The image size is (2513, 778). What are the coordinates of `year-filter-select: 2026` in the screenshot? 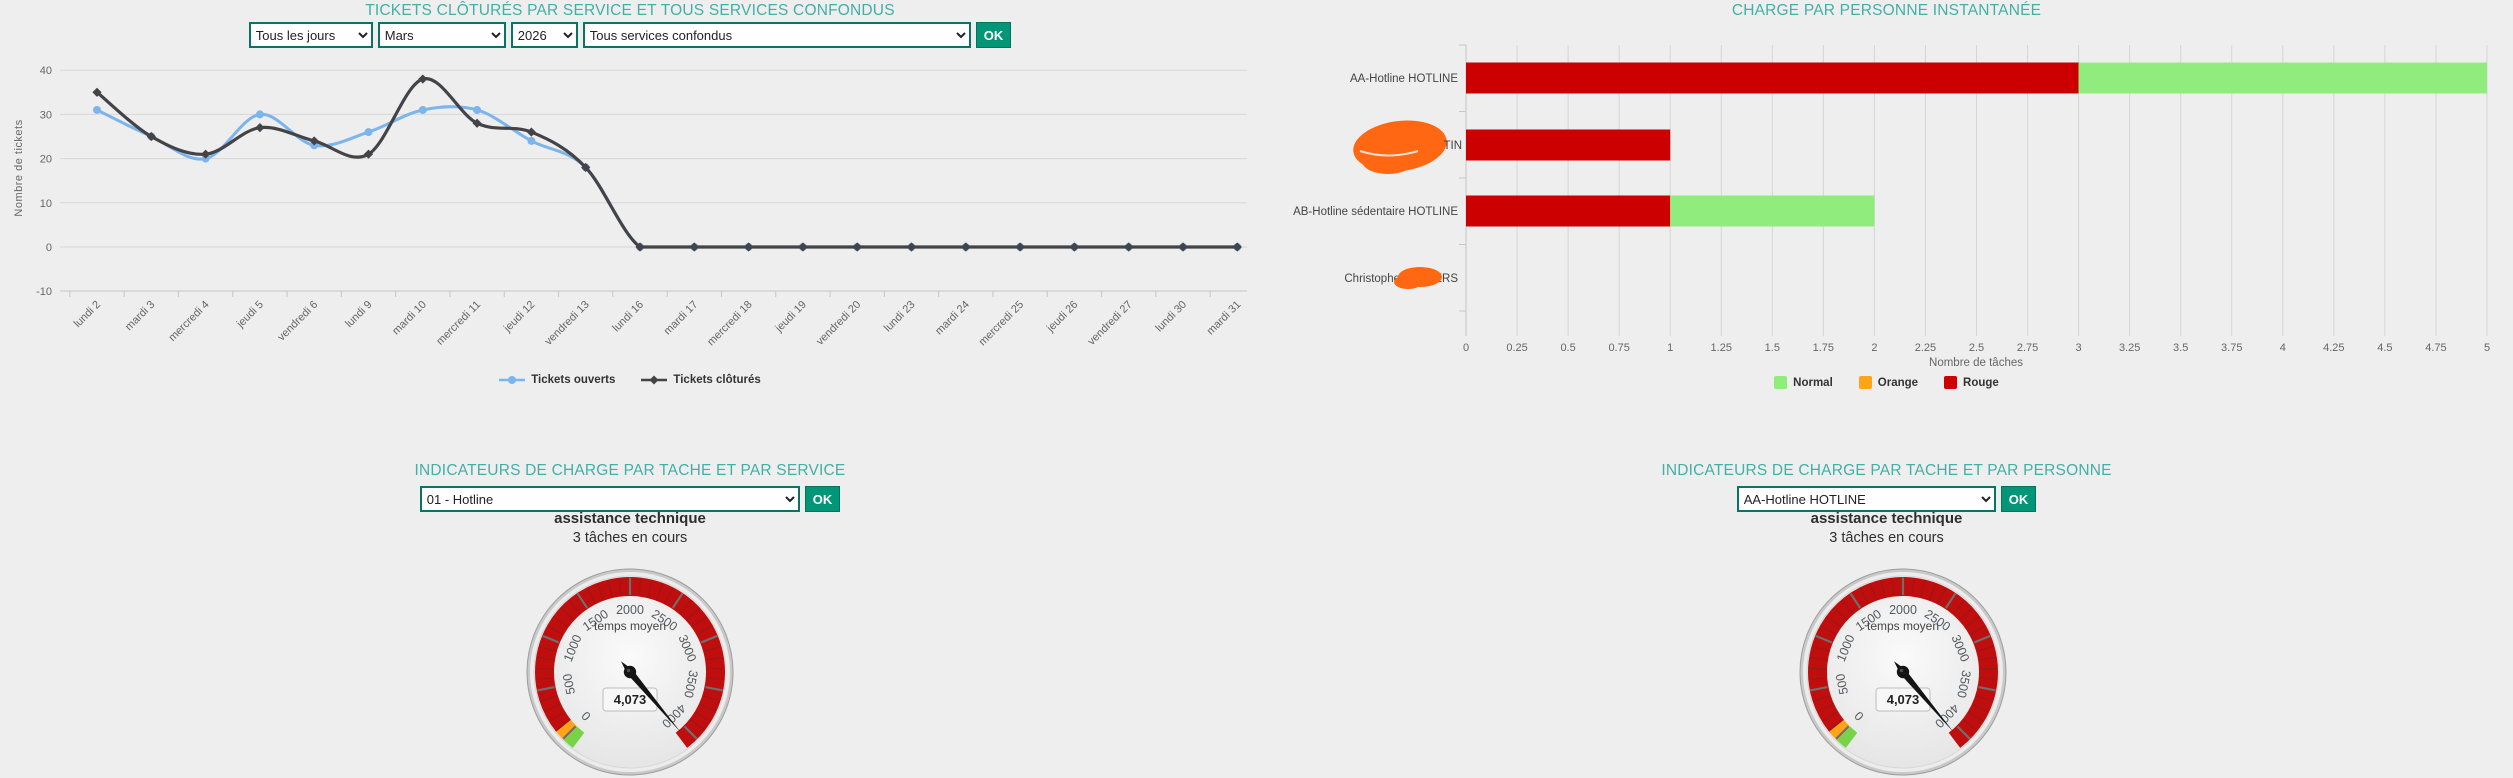 It's located at (544, 35).